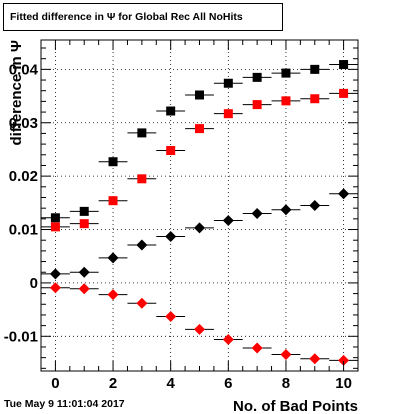 The width and height of the screenshot is (400, 414). Describe the element at coordinates (34, 283) in the screenshot. I see `y-tick-label: 0` at that location.